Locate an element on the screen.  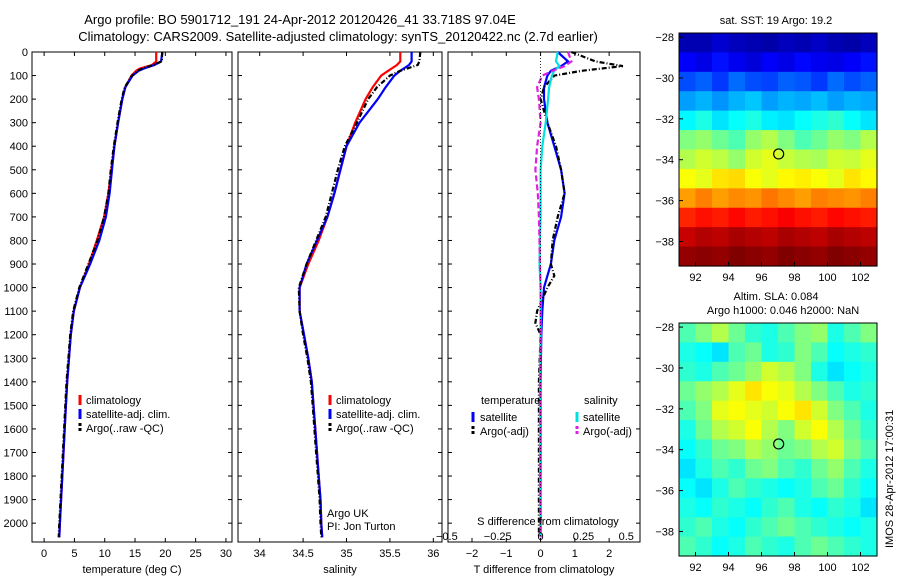
sla_map-ytick-label: −36 is located at coordinates (664, 492).